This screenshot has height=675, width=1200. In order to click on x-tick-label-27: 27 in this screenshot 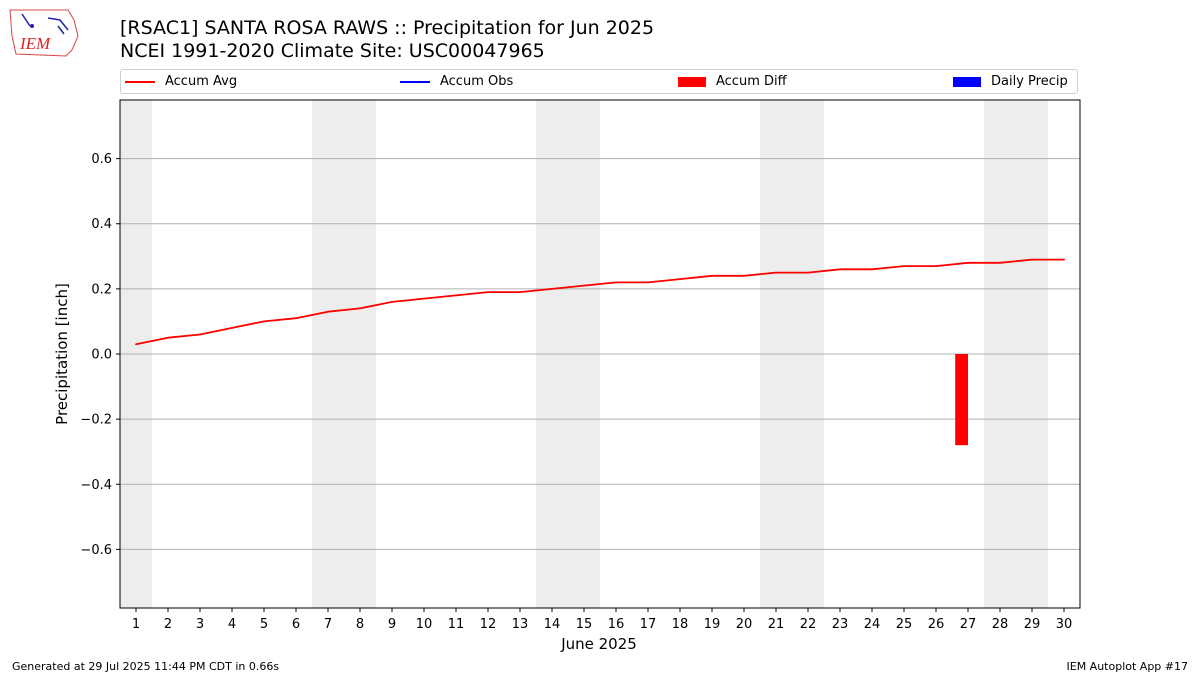, I will do `click(968, 624)`.